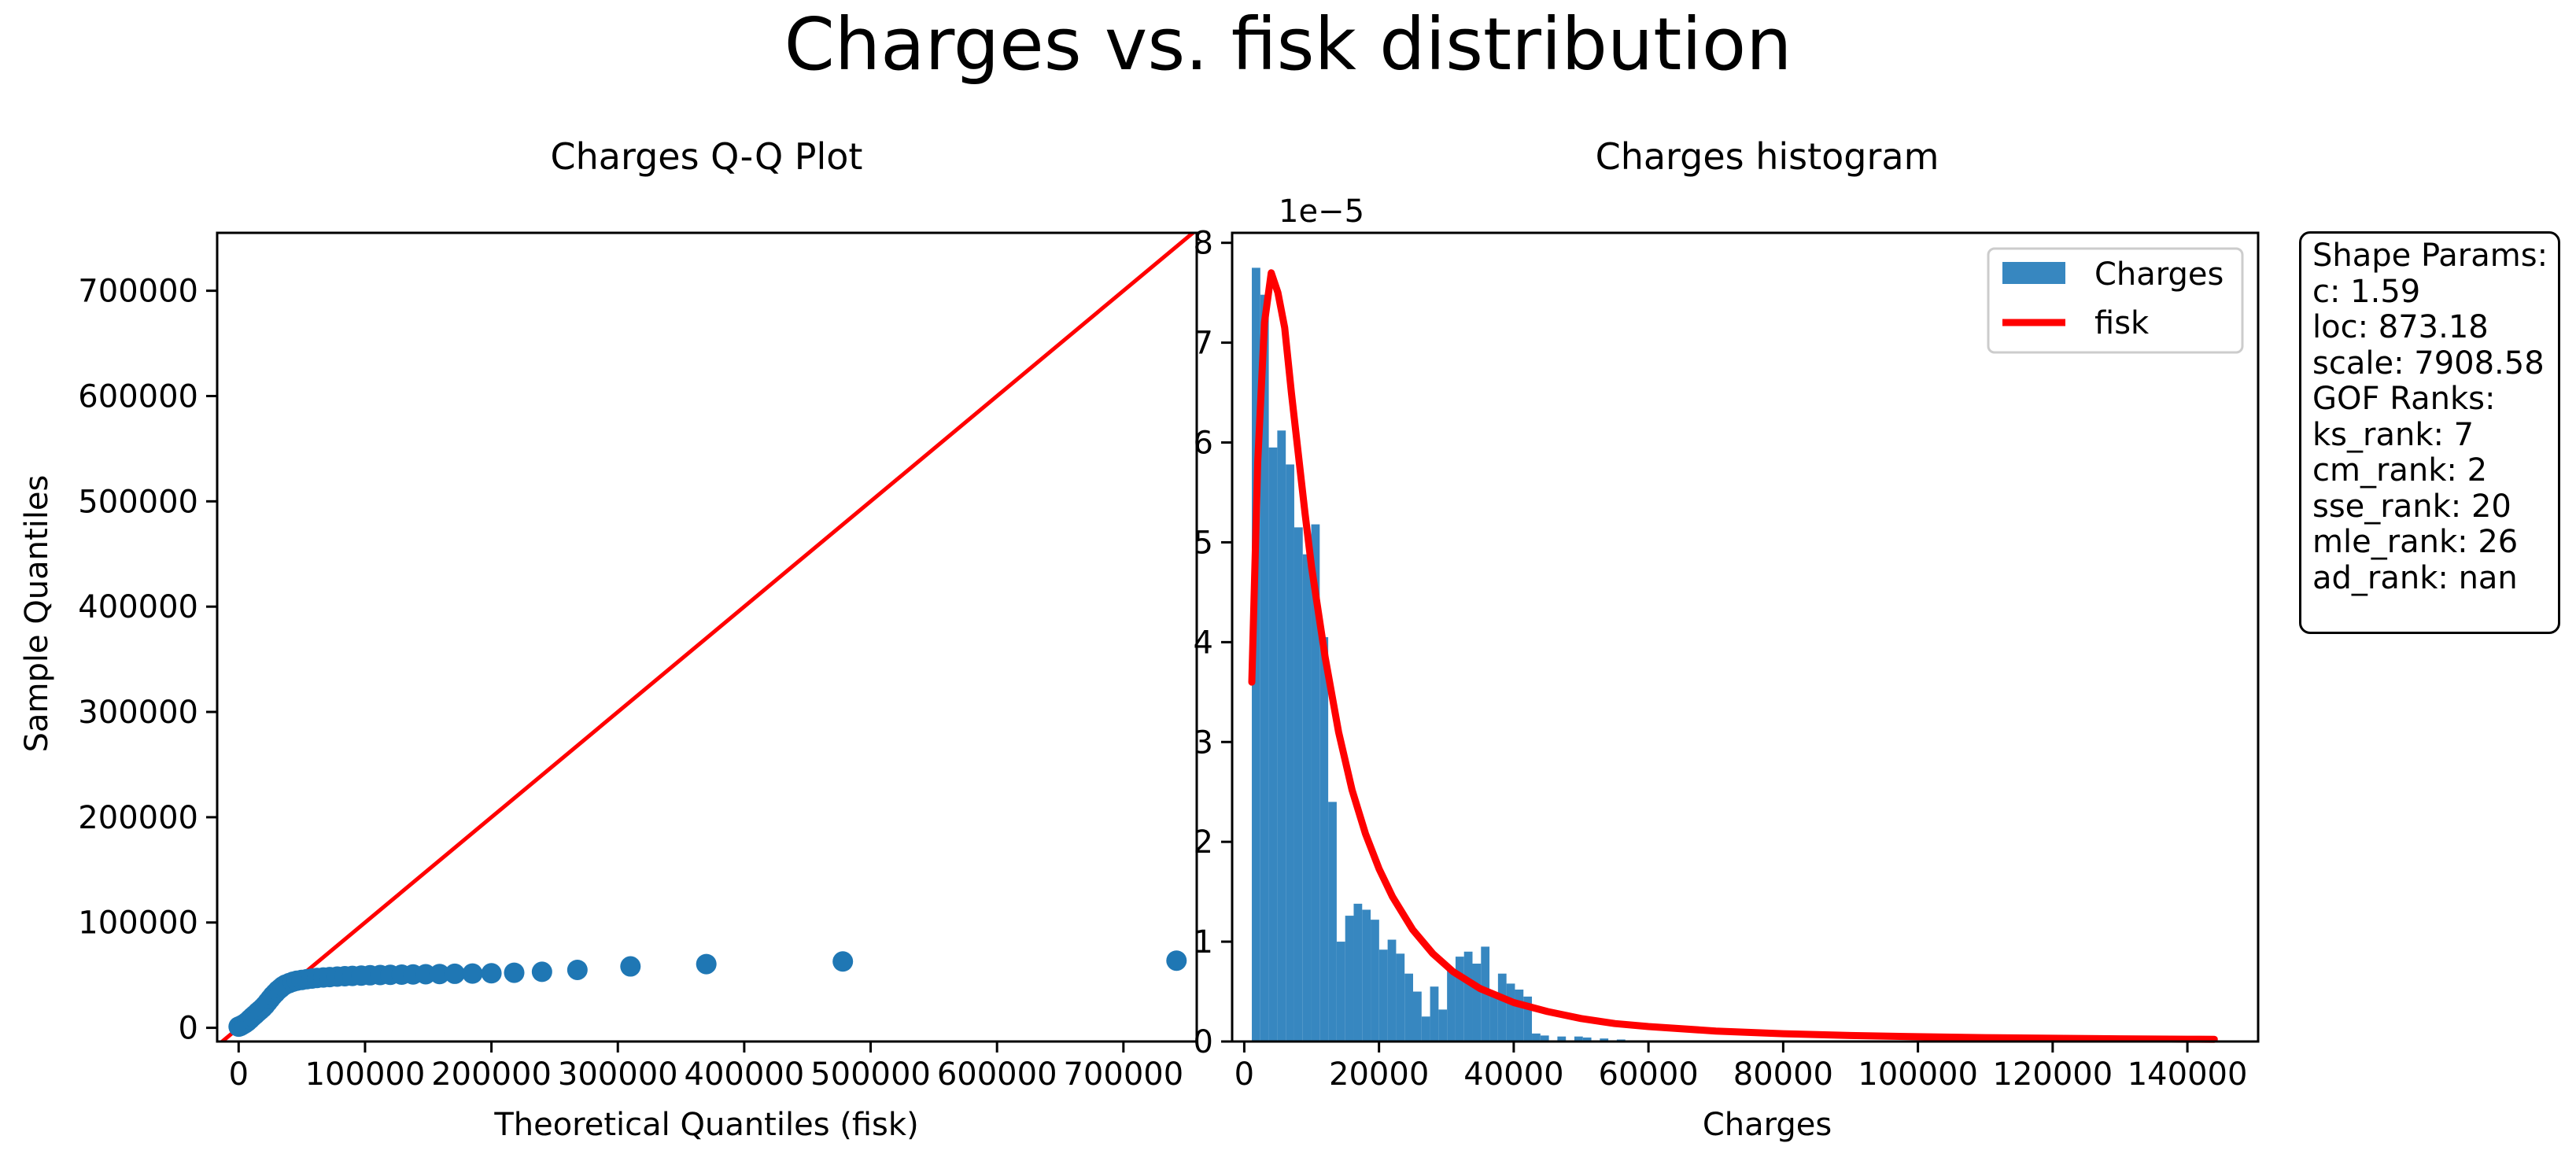 The image size is (2576, 1165). I want to click on histogram-y-tick-label: 5, so click(1204, 543).